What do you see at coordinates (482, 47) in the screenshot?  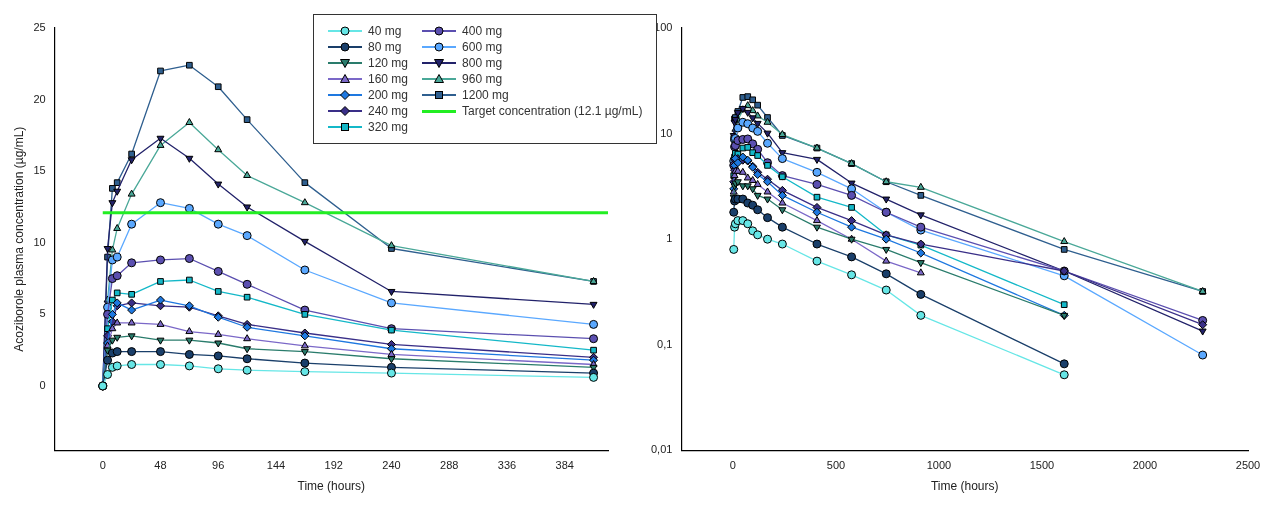 I see `legend-label: 600 mg` at bounding box center [482, 47].